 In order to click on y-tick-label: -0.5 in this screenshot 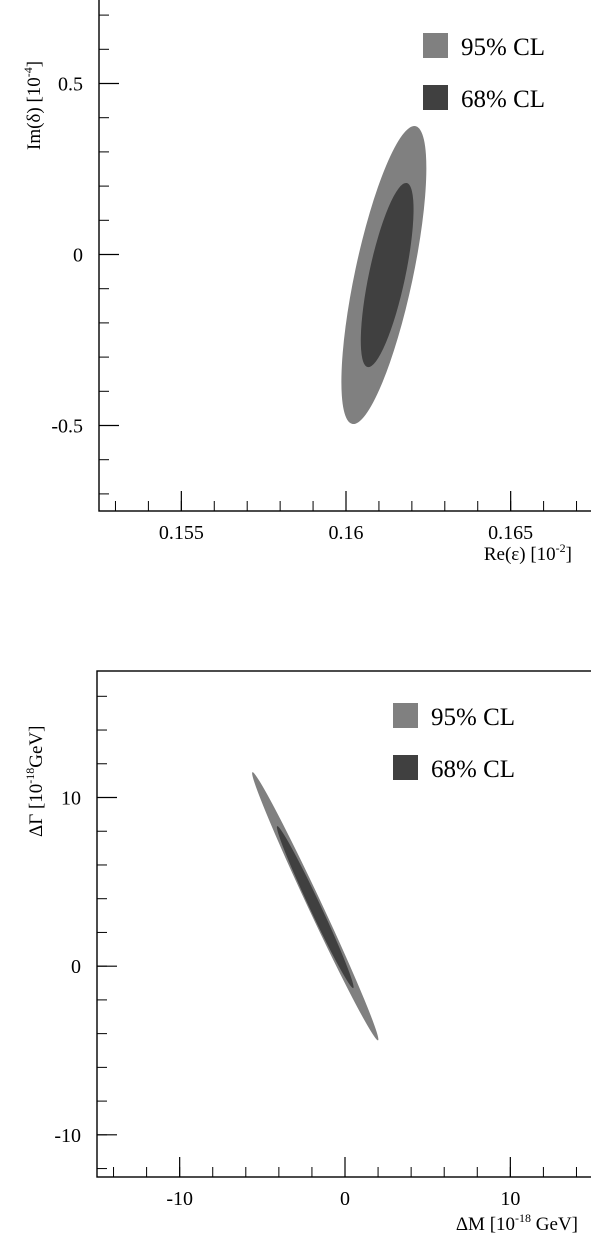, I will do `click(67, 427)`.